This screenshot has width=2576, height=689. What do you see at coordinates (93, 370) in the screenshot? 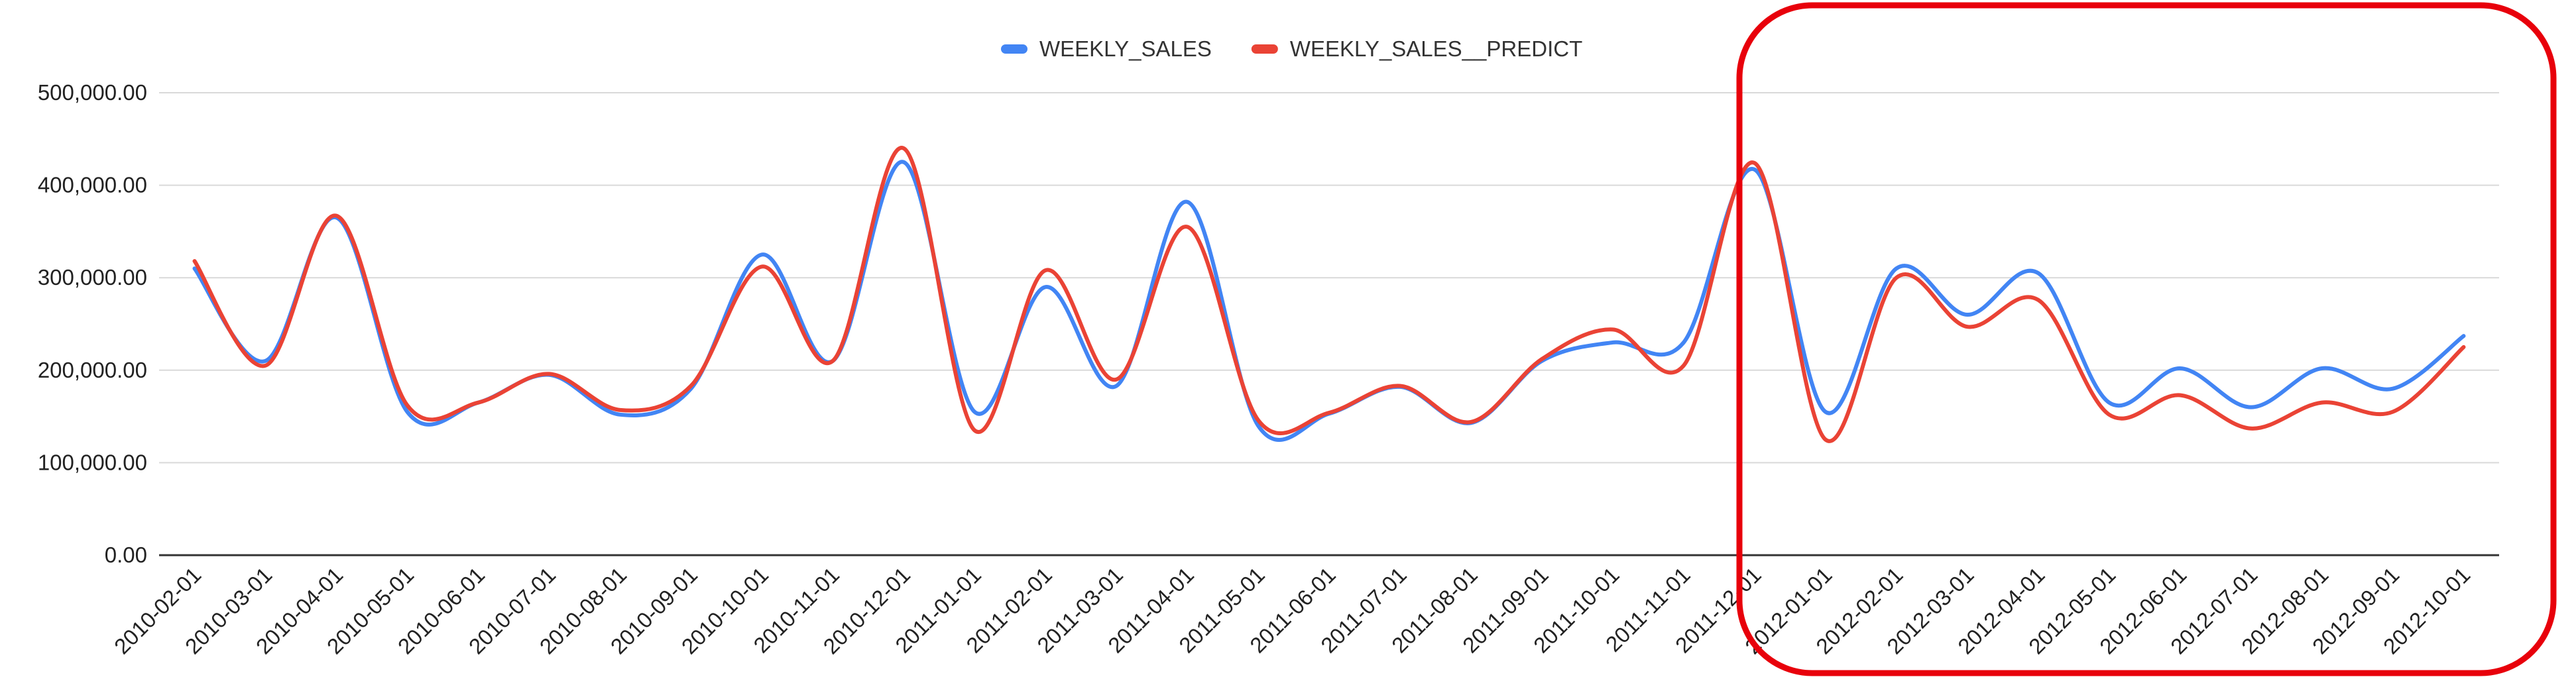
I see `y-tick-label: 200,000.00` at bounding box center [93, 370].